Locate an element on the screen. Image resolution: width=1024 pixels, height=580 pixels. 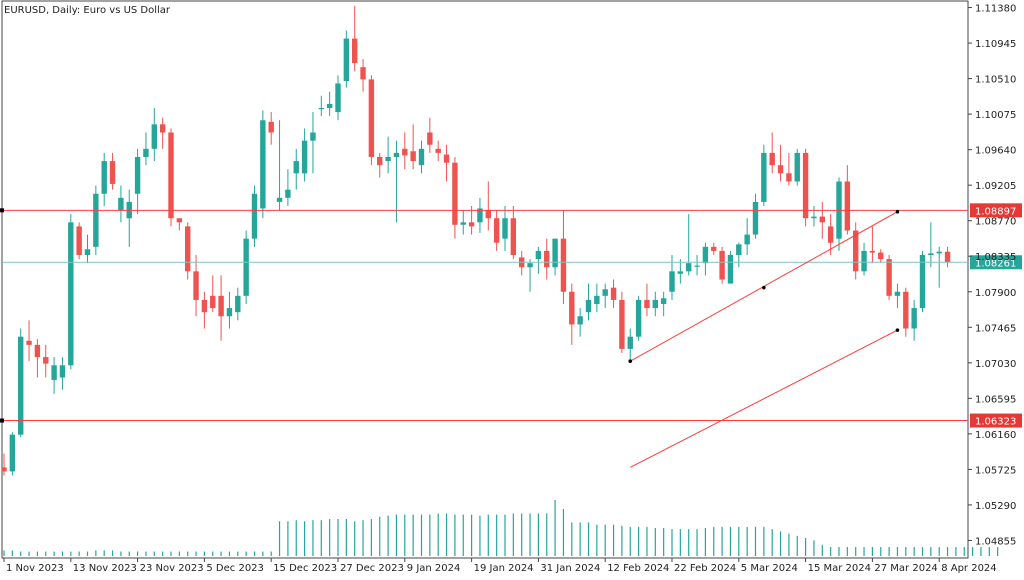
y-tick-label: 1.04855 is located at coordinates (995, 541).